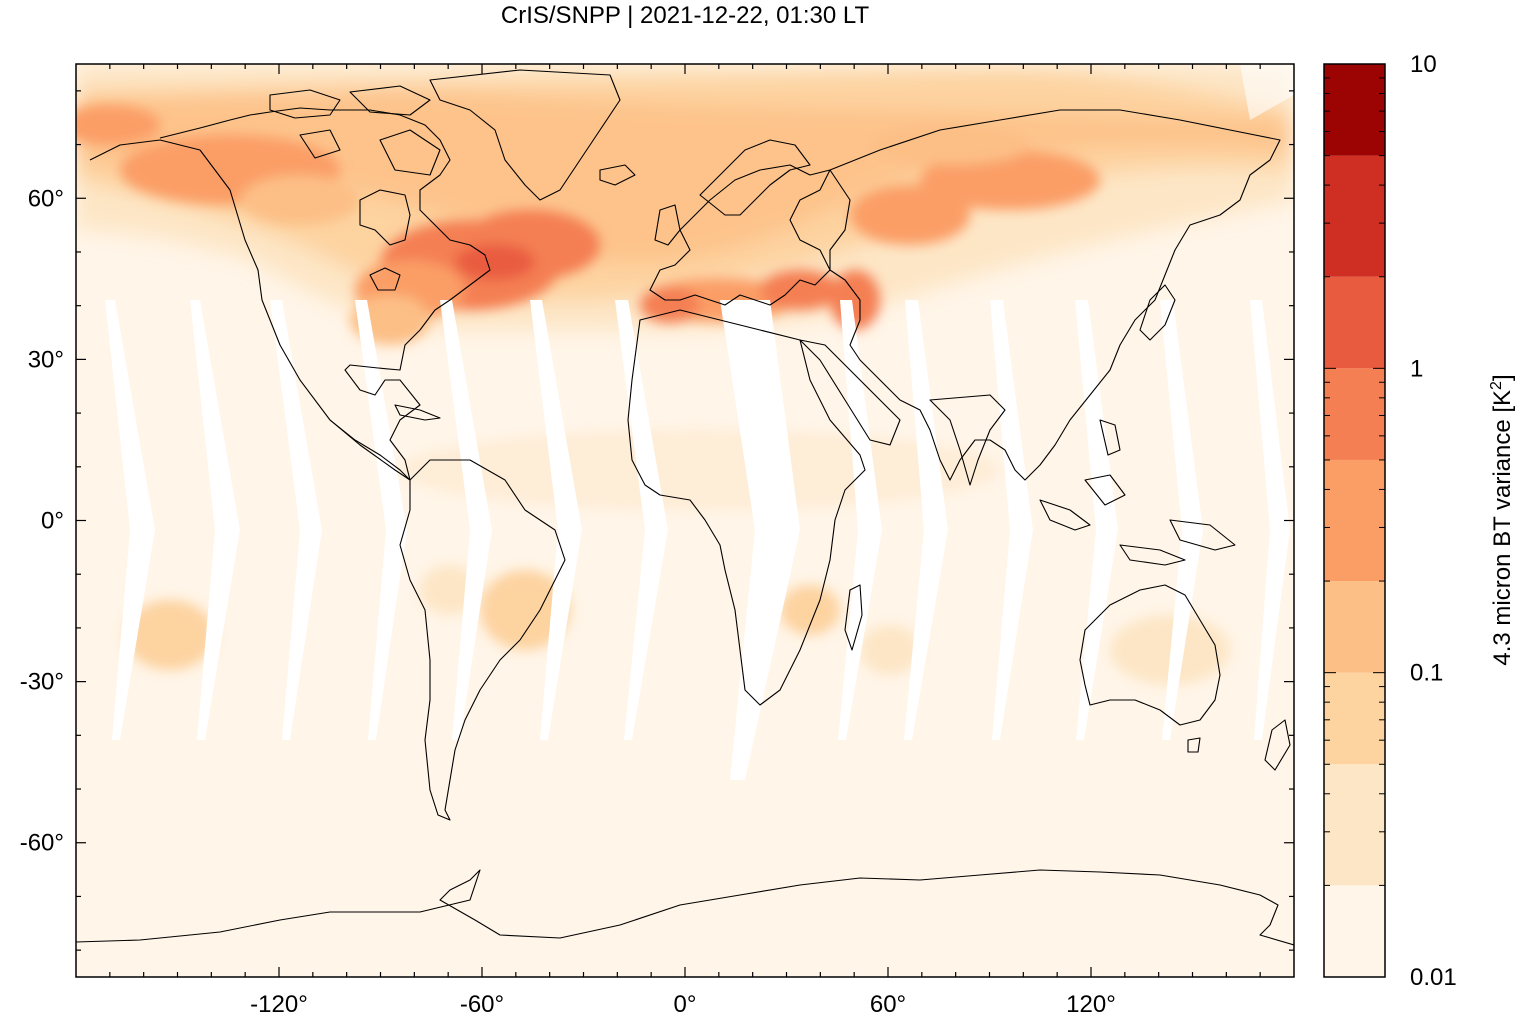 The image size is (1522, 1020). What do you see at coordinates (888, 1004) in the screenshot?
I see `x-tick-label: 60°` at bounding box center [888, 1004].